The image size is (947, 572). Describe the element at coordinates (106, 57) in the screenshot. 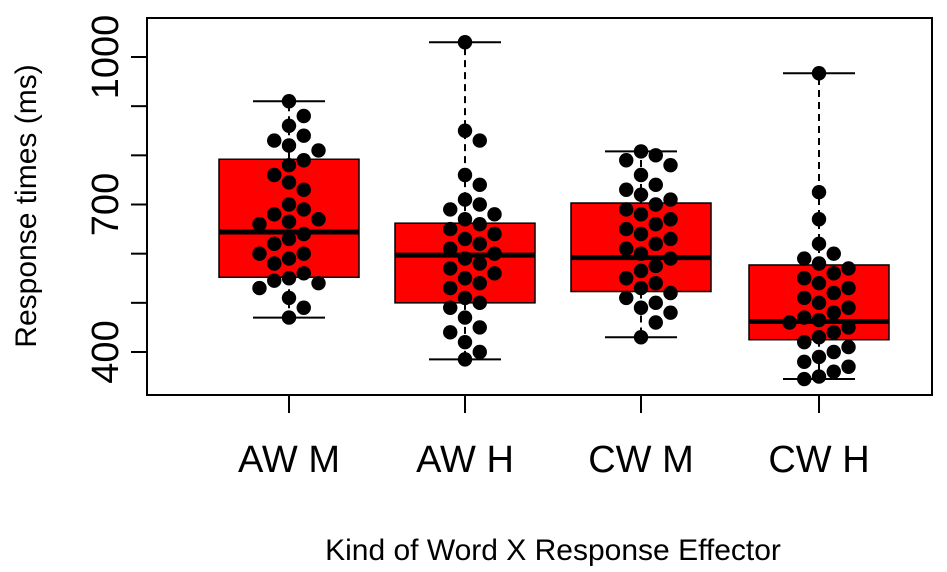

I see `y-tick-label: 1000` at that location.